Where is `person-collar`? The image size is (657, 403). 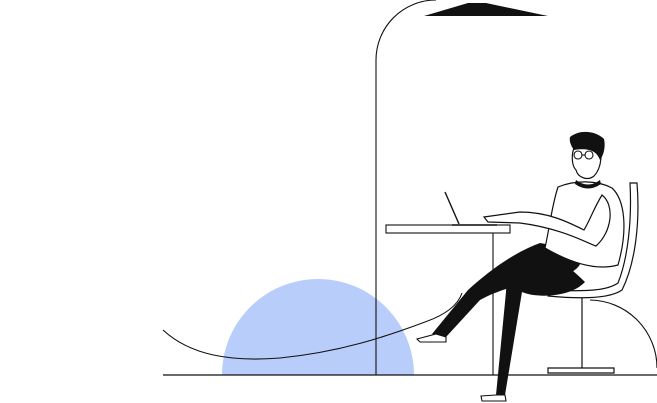 person-collar is located at coordinates (588, 184).